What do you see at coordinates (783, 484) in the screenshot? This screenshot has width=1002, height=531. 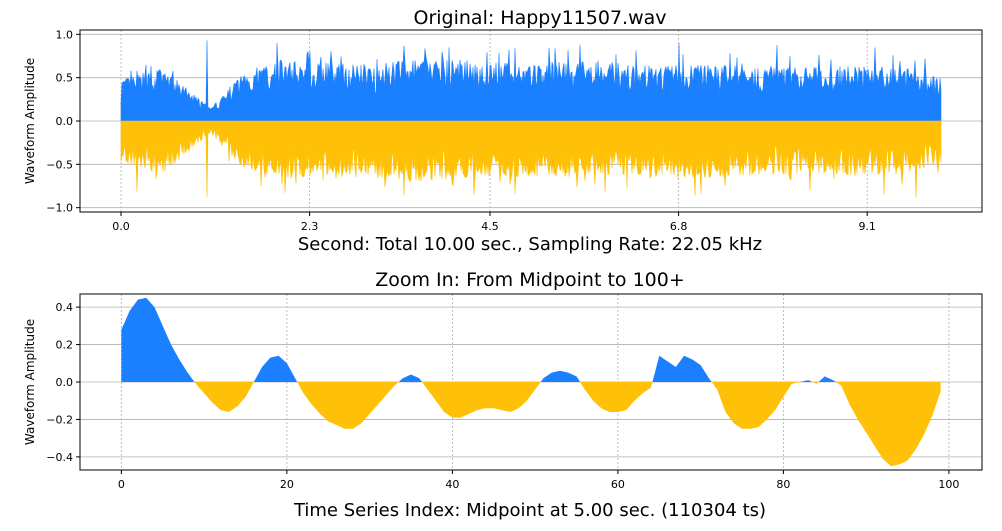 I see `x-tick-label: 80` at bounding box center [783, 484].